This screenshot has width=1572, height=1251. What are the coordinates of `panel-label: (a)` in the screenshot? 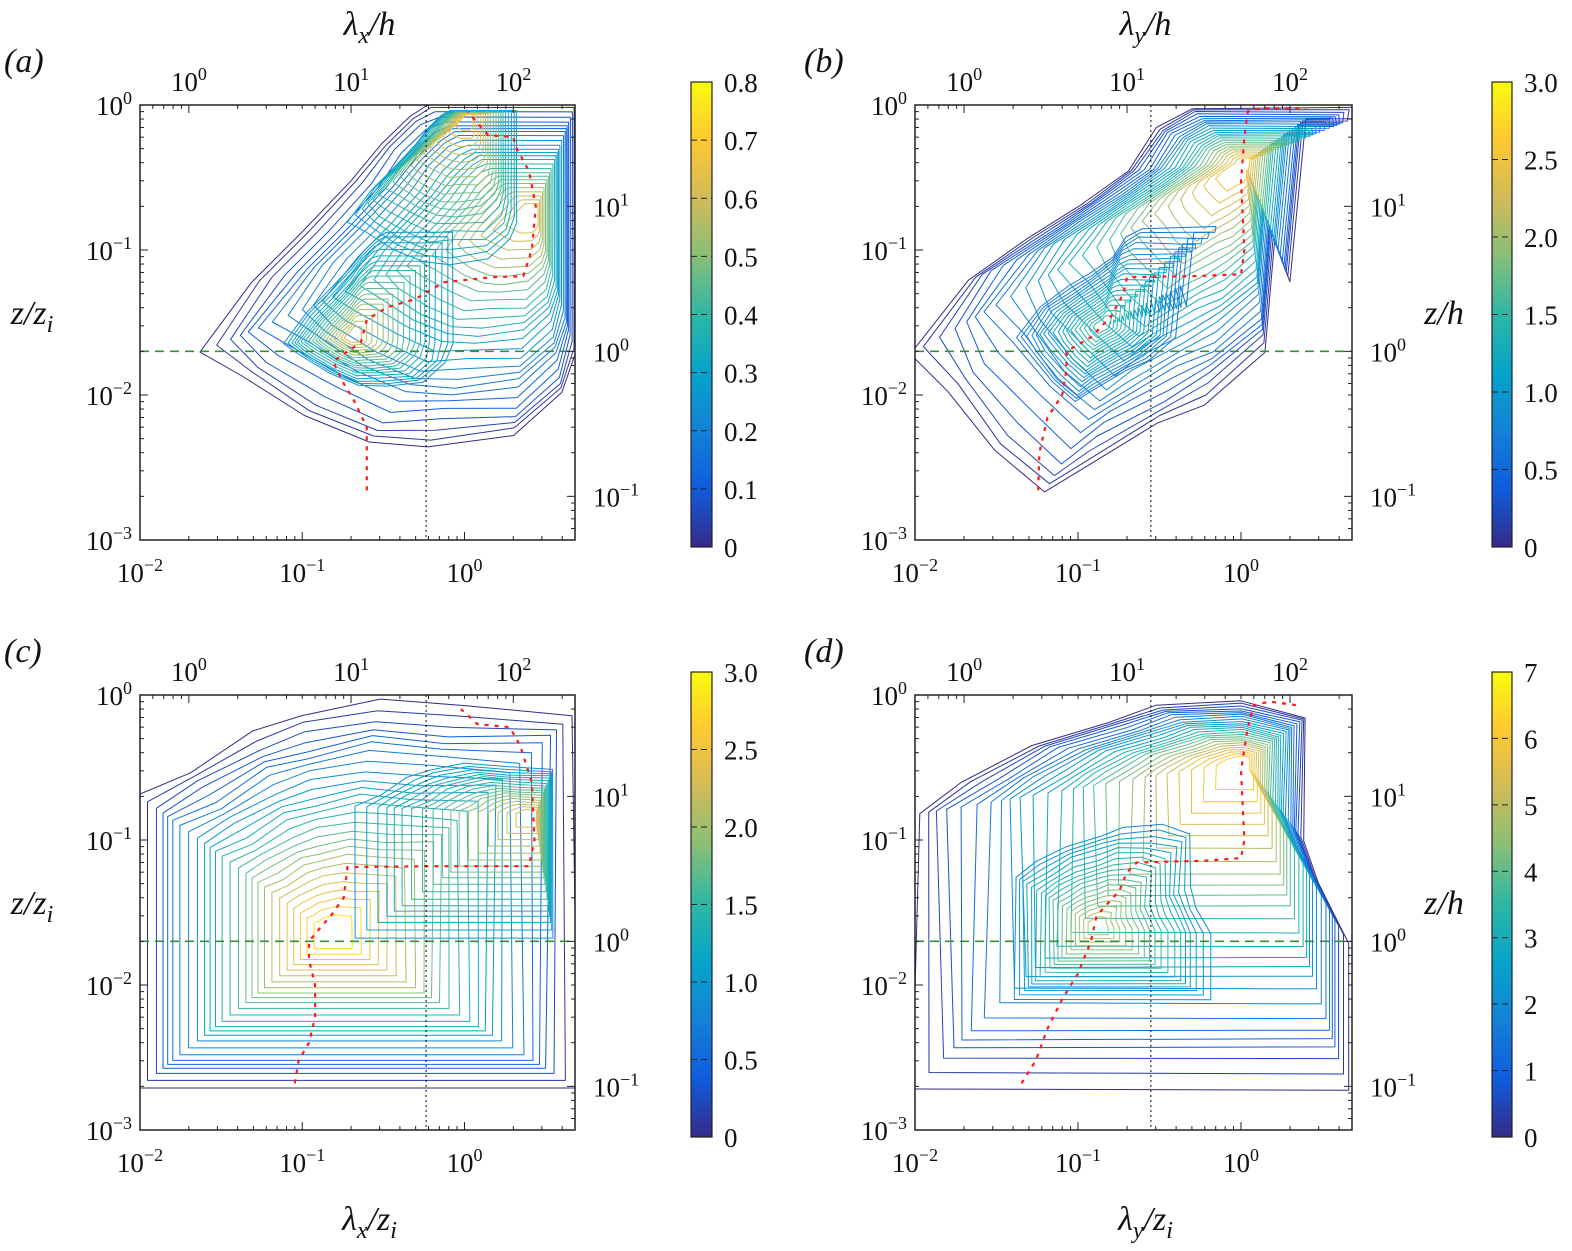 It's located at (24, 61).